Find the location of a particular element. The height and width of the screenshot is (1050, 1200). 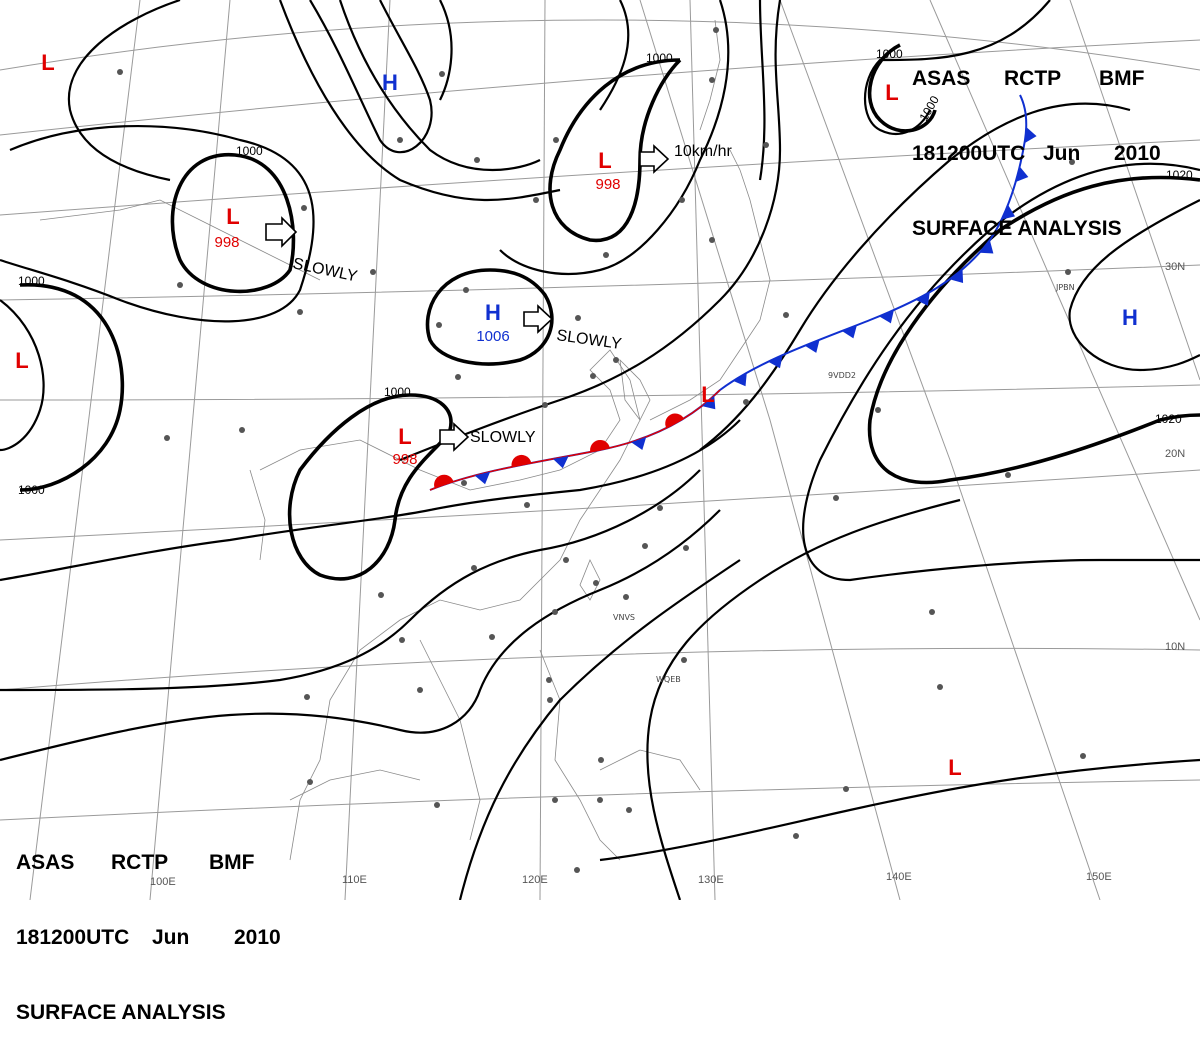

longitude-label: 110E is located at coordinates (354, 880).